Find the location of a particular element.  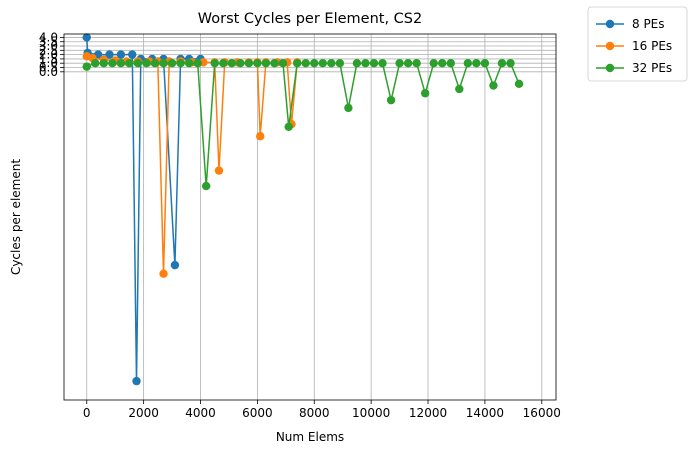

x-tick-label: 6000 is located at coordinates (257, 413).